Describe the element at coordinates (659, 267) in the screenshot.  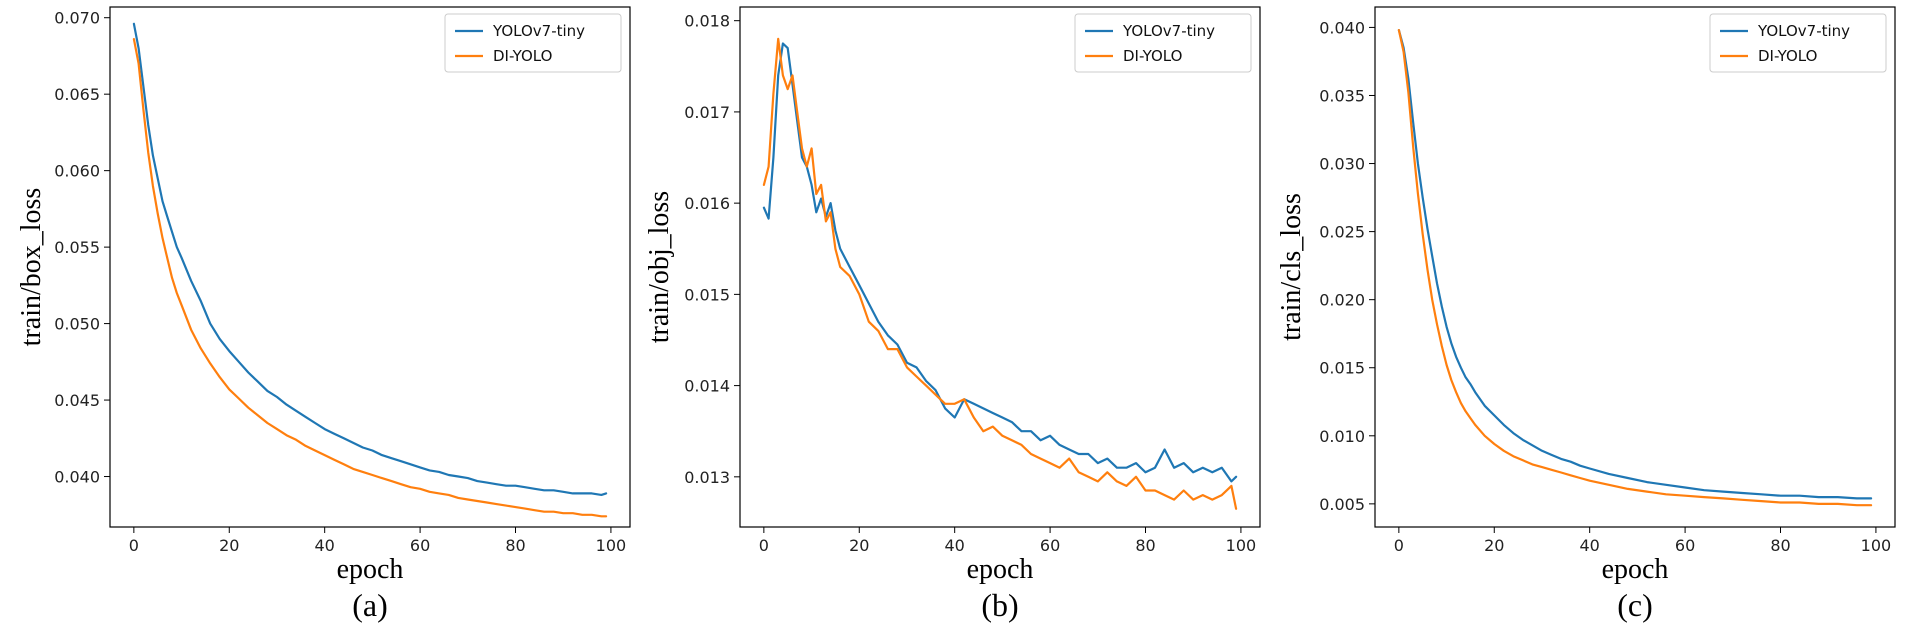
I see `y-axis-title: train/obj_loss` at that location.